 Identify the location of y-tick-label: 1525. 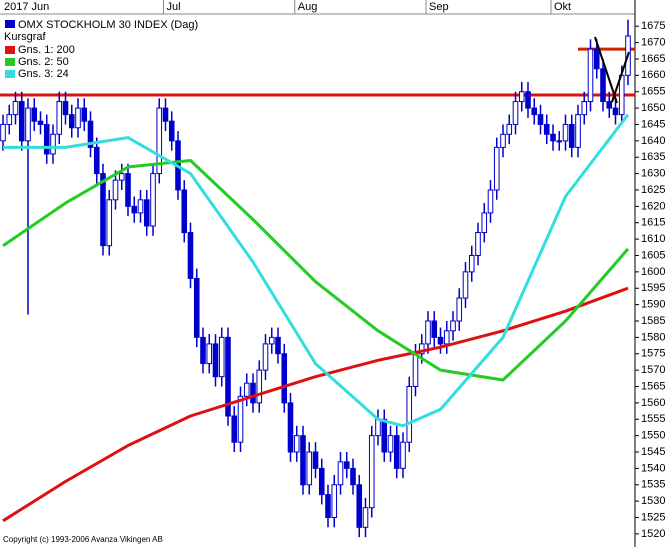
(653, 517).